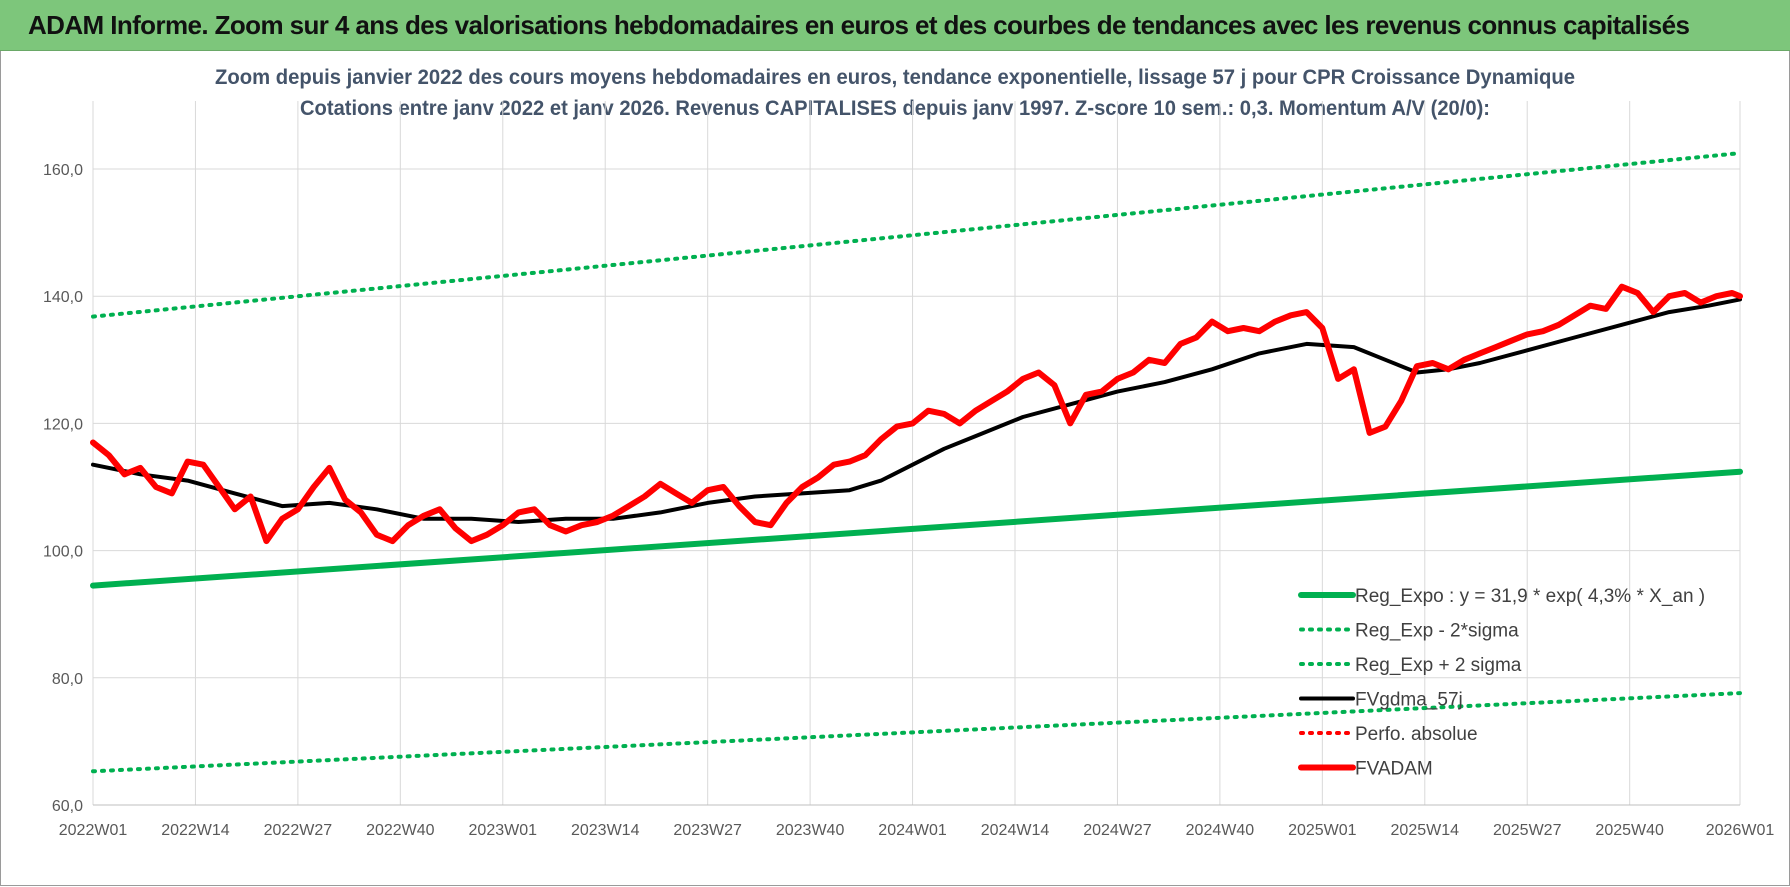 This screenshot has width=1790, height=887. I want to click on legend-label: Reg_Expo : y = 31,9 * exp( 4,3% * X_an ), so click(1530, 596).